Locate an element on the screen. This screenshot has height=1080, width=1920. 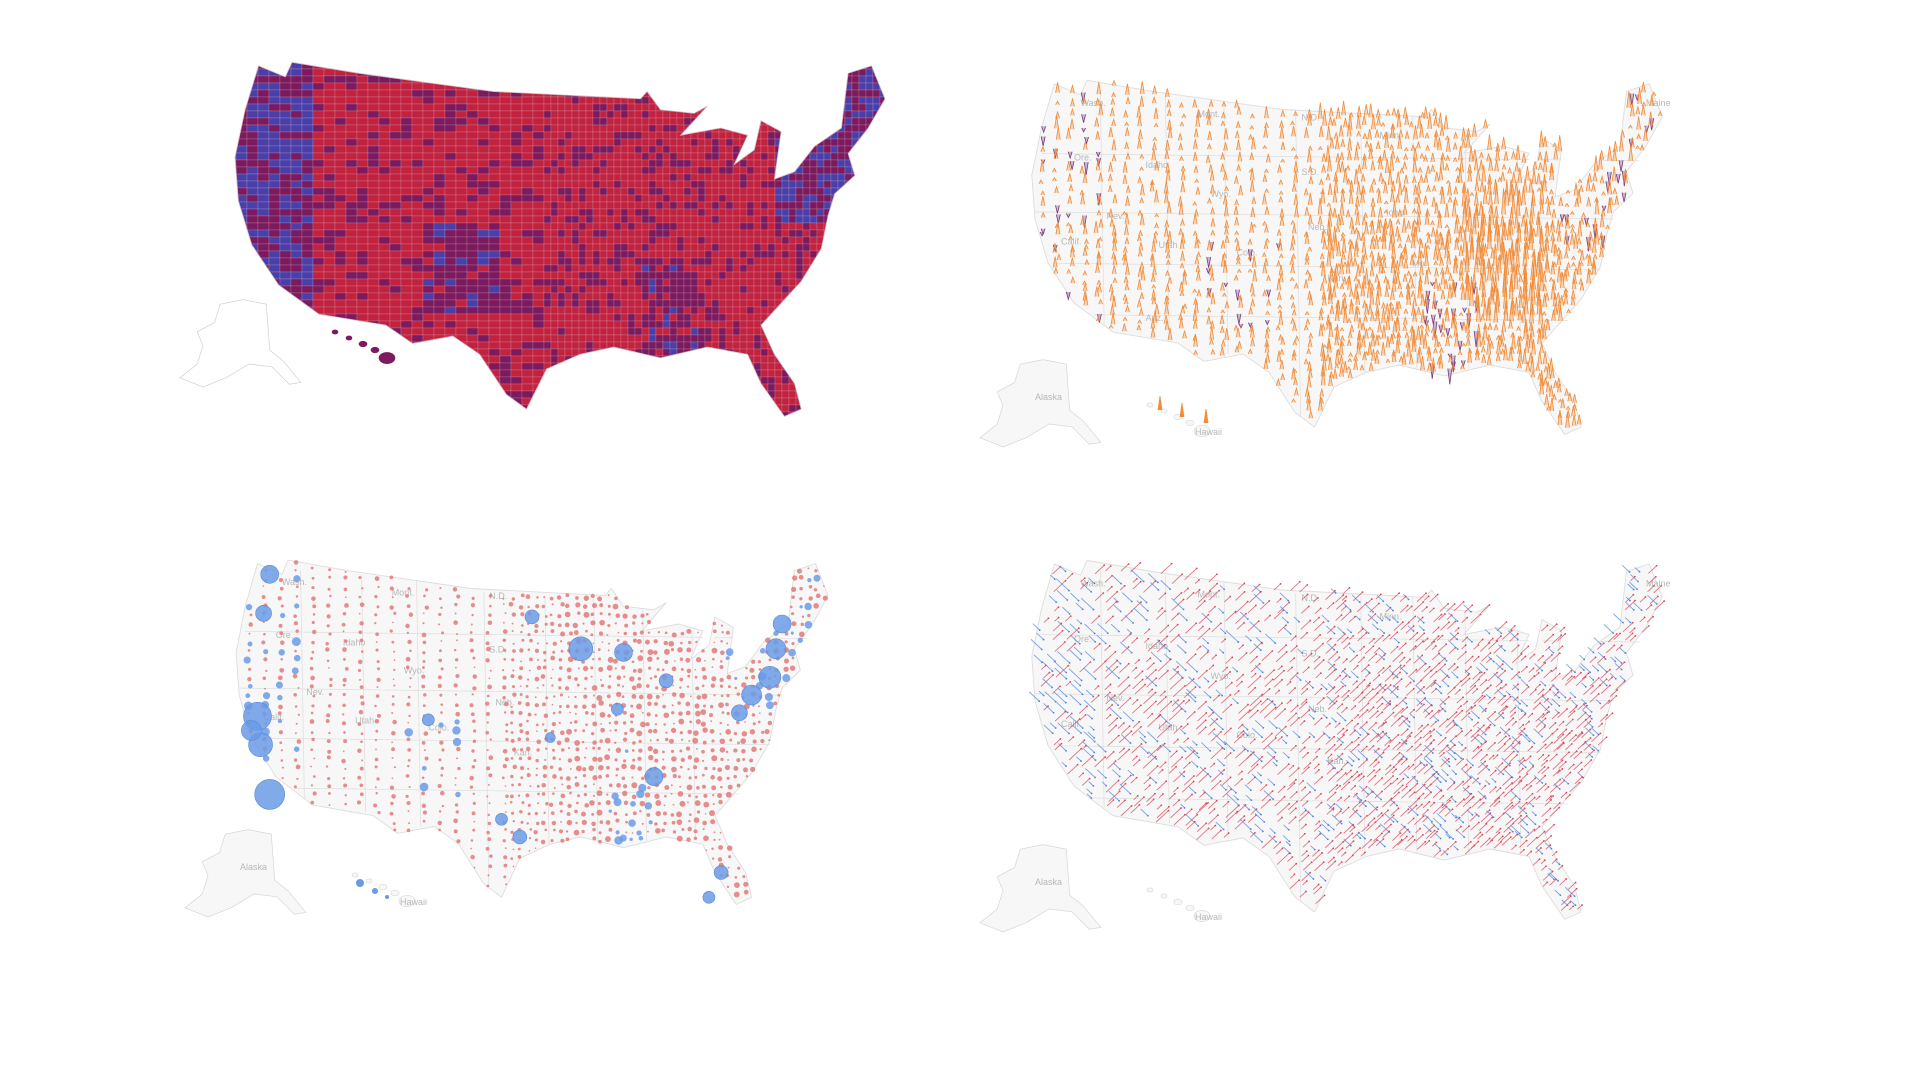
counties-layer is located at coordinates (560, 239).